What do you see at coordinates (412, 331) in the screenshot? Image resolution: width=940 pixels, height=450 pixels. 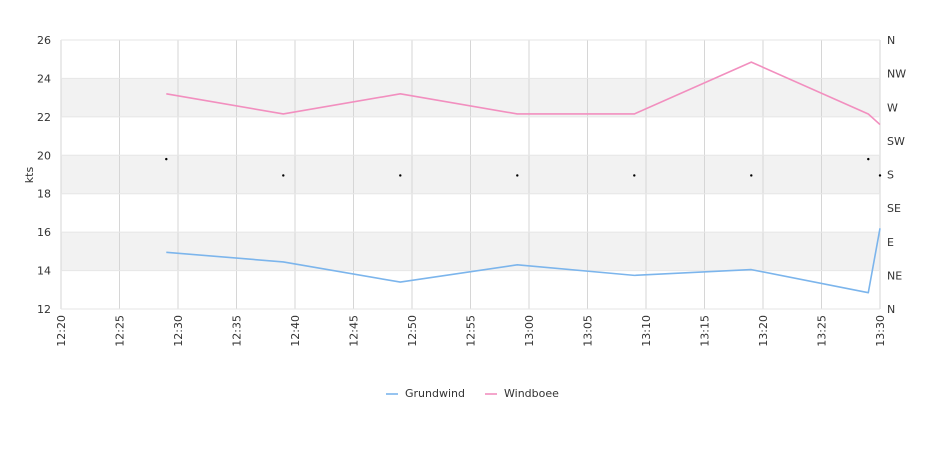 I see `x-tick-label: 12:50` at bounding box center [412, 331].